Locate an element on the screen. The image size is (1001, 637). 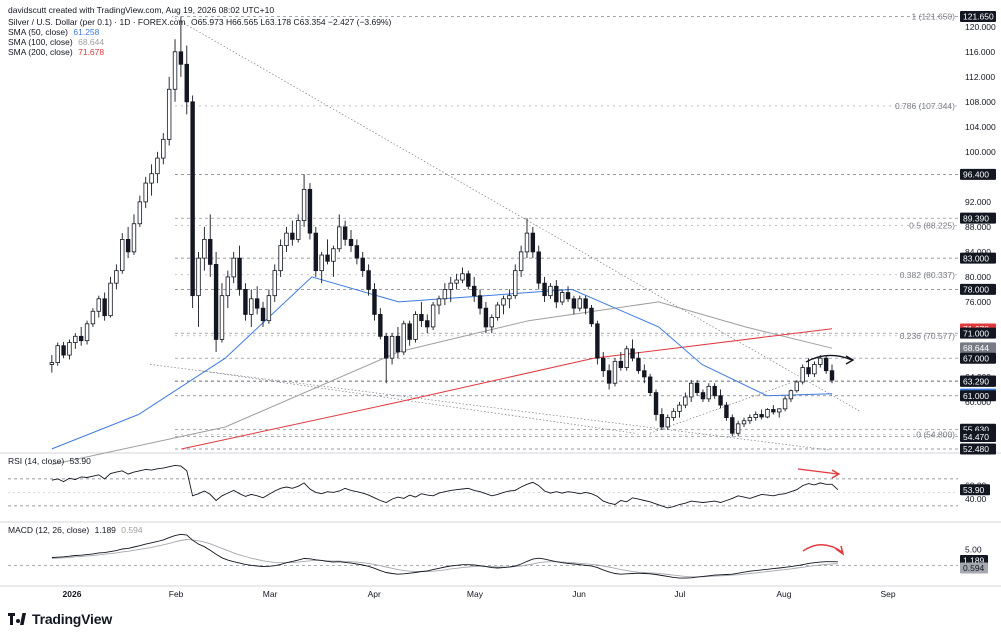
time-axis-label: Jul is located at coordinates (679, 594).